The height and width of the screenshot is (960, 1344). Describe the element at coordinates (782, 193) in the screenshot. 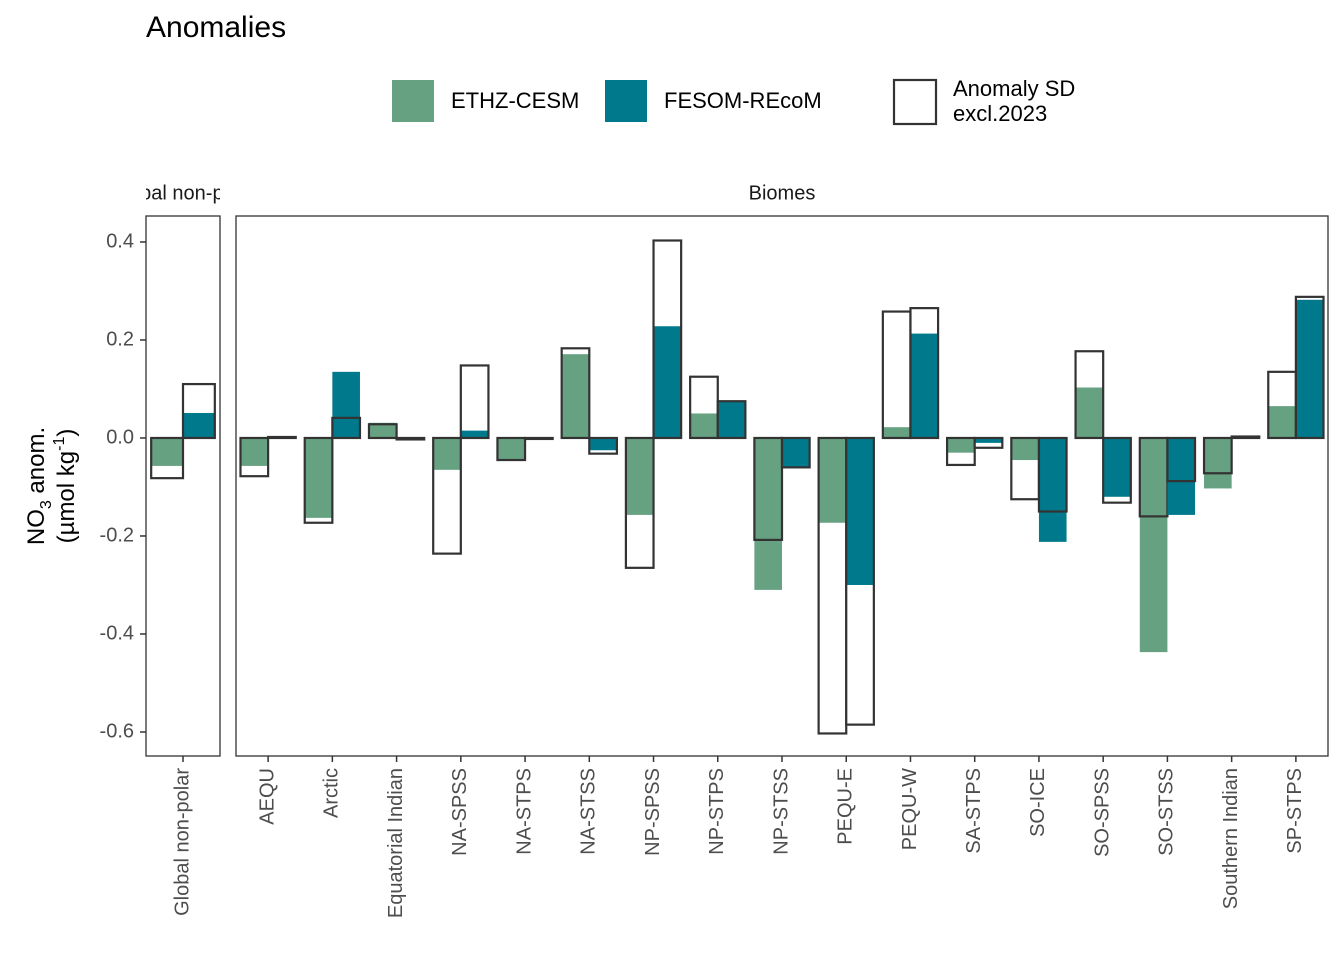

I see `facet-label: Biomes` at that location.